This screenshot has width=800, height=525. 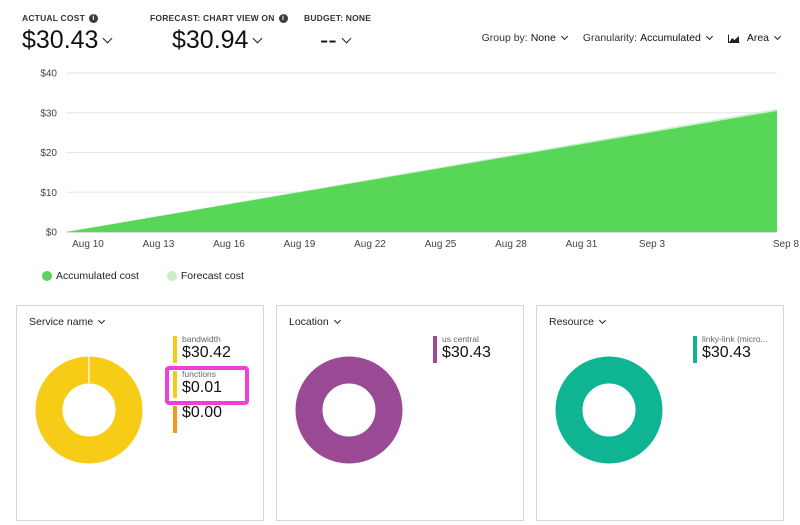 I want to click on x-tick-label: Aug 16, so click(x=229, y=244).